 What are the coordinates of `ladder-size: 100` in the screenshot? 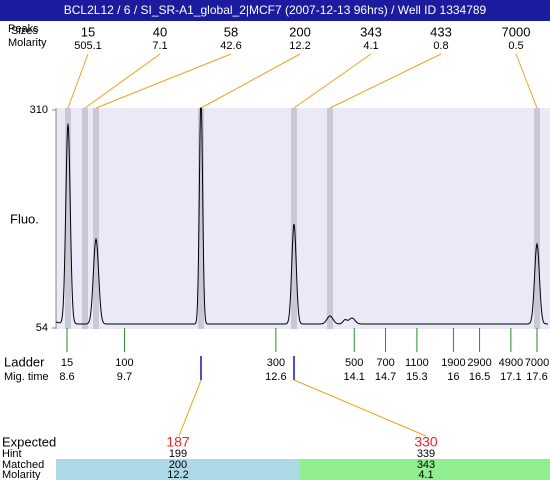 It's located at (124, 363).